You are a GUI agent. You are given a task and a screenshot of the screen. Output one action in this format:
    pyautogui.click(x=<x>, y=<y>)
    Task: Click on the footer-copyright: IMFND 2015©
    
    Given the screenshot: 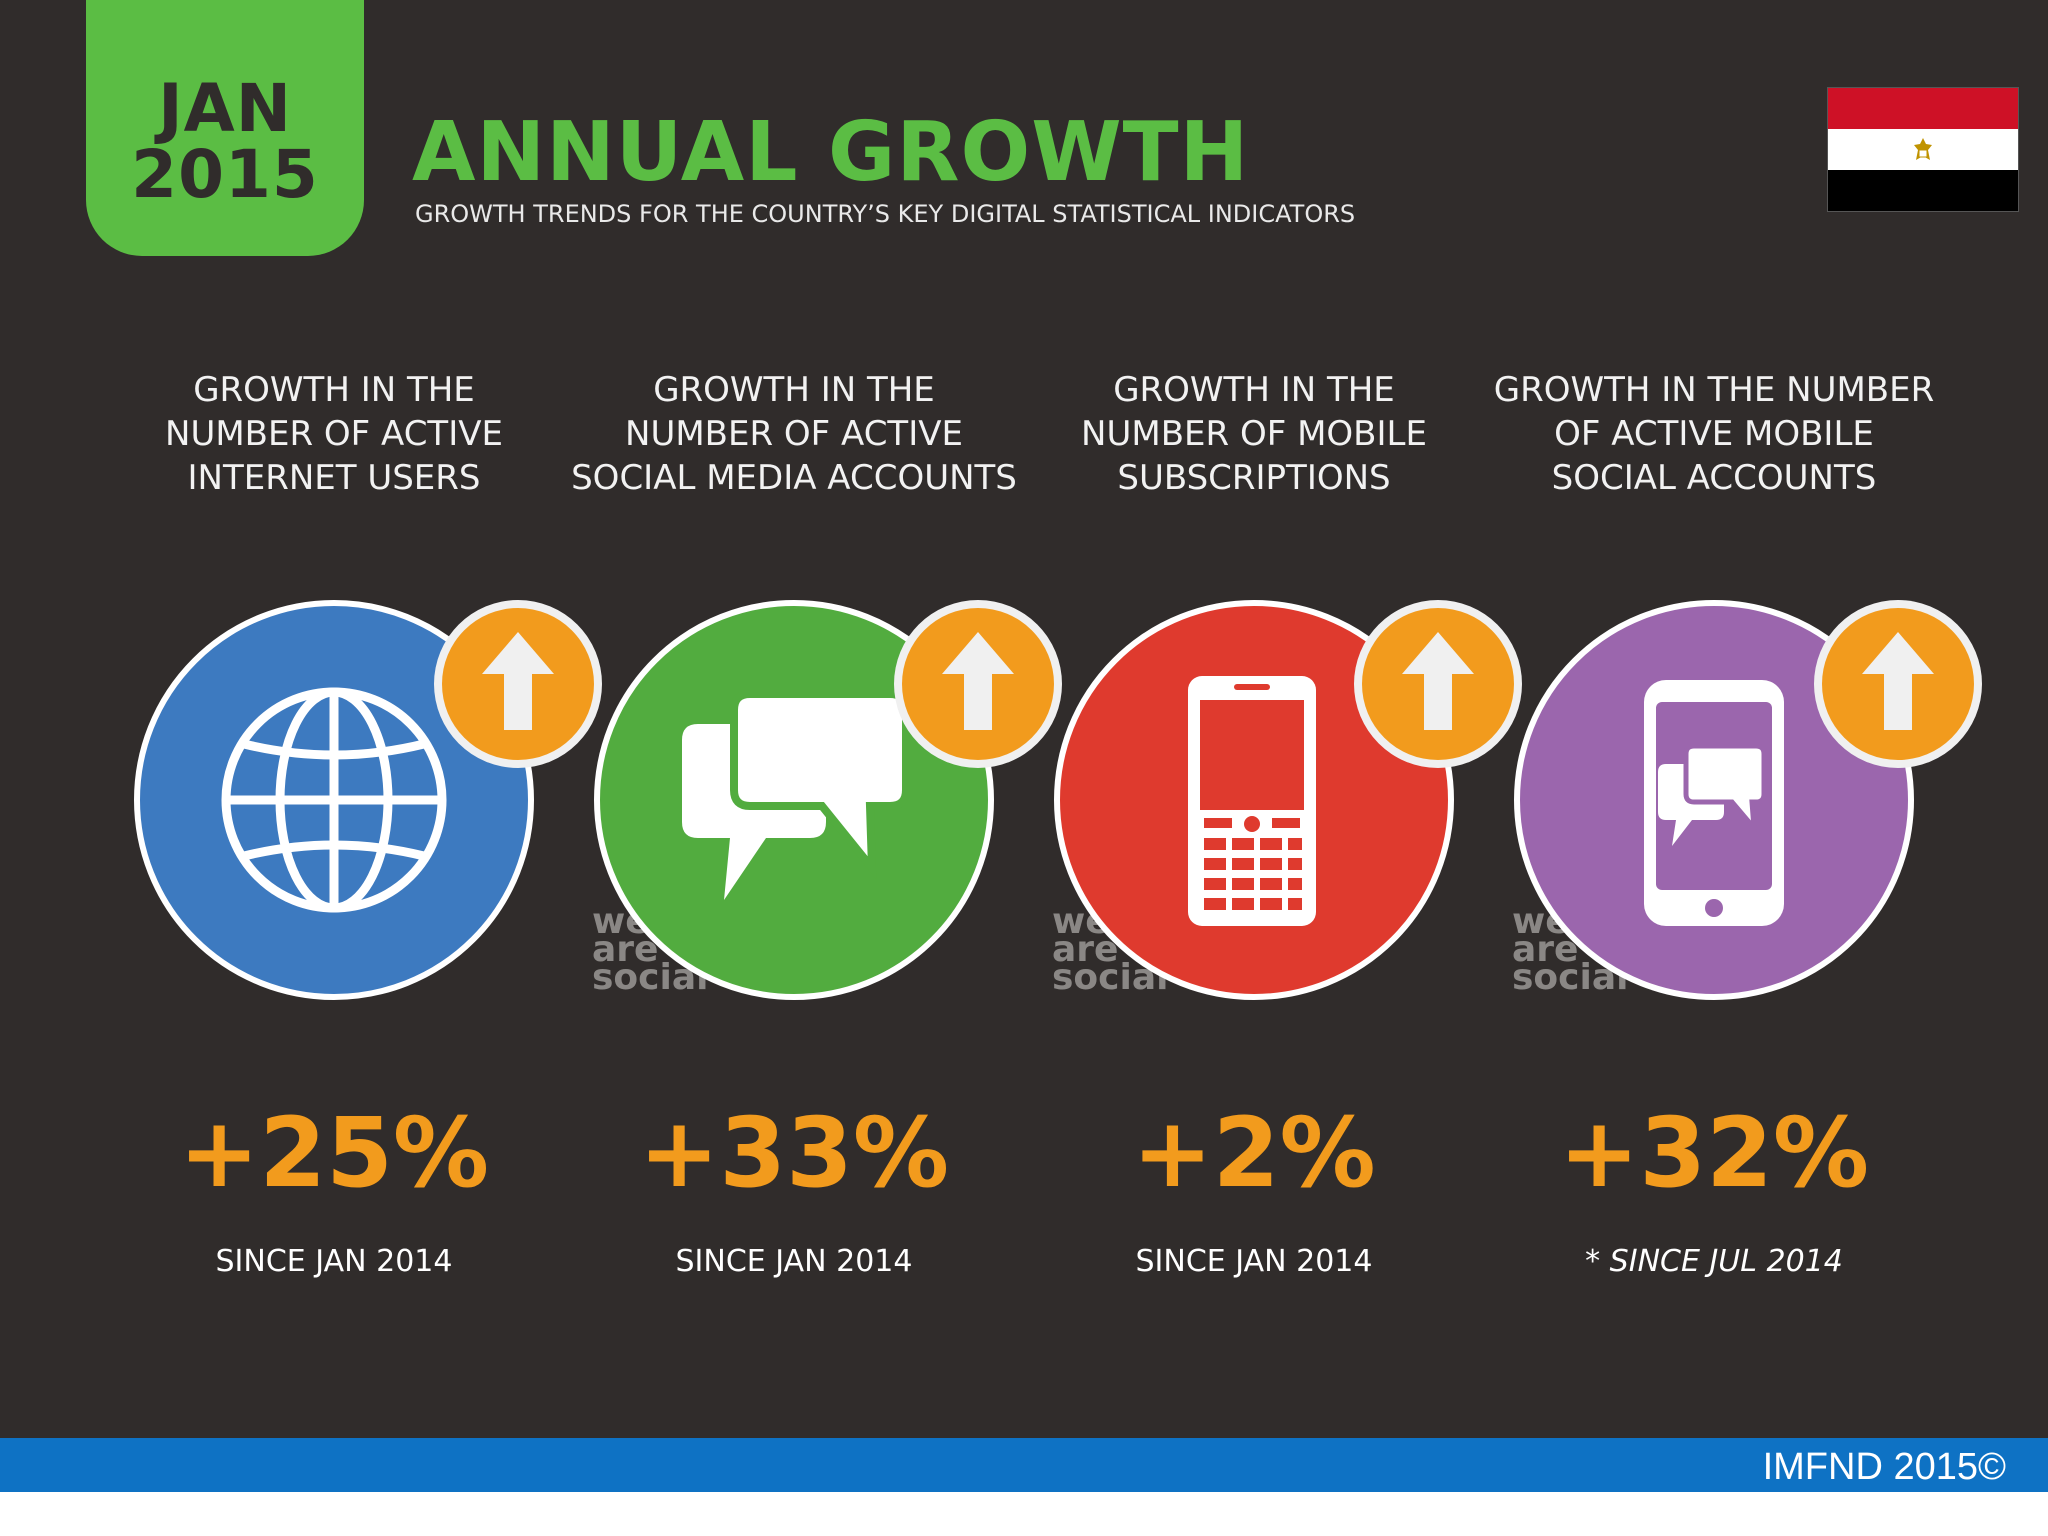 What is the action you would take?
    pyautogui.click(x=1884, y=1467)
    